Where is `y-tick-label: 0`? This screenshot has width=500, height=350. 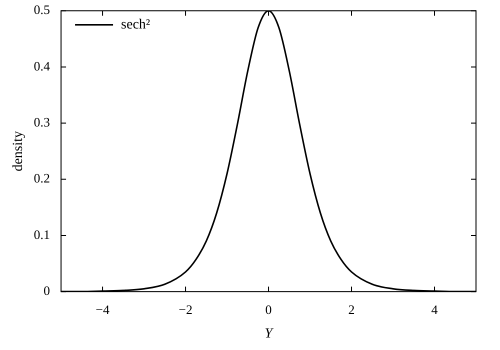 y-tick-label: 0 is located at coordinates (47, 290).